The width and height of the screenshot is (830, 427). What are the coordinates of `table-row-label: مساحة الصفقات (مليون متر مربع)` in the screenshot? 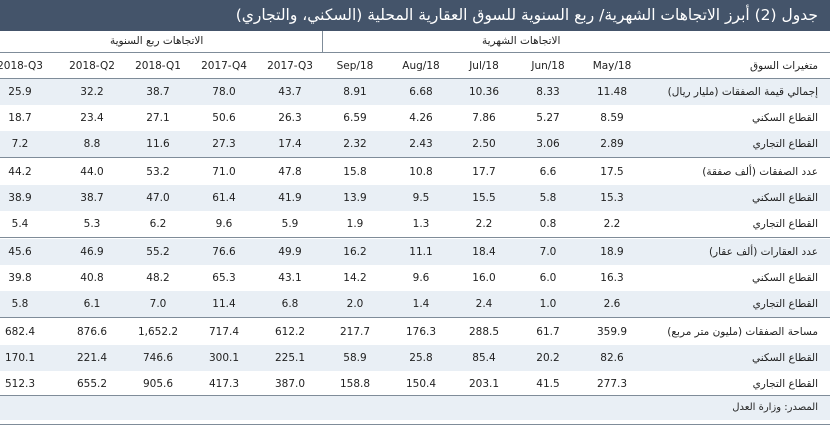 It's located at (742, 332).